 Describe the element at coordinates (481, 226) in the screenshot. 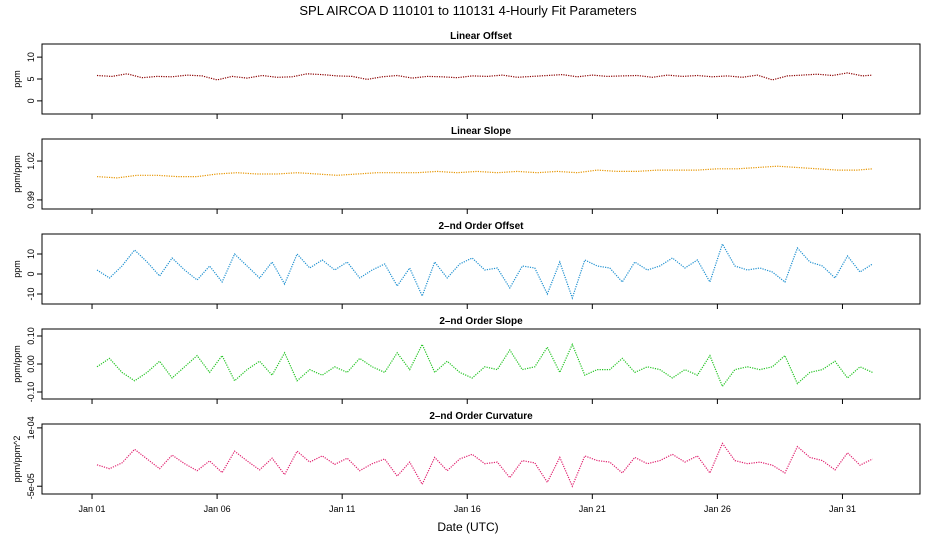

I see `panel-title: 2–nd Order Offset` at that location.